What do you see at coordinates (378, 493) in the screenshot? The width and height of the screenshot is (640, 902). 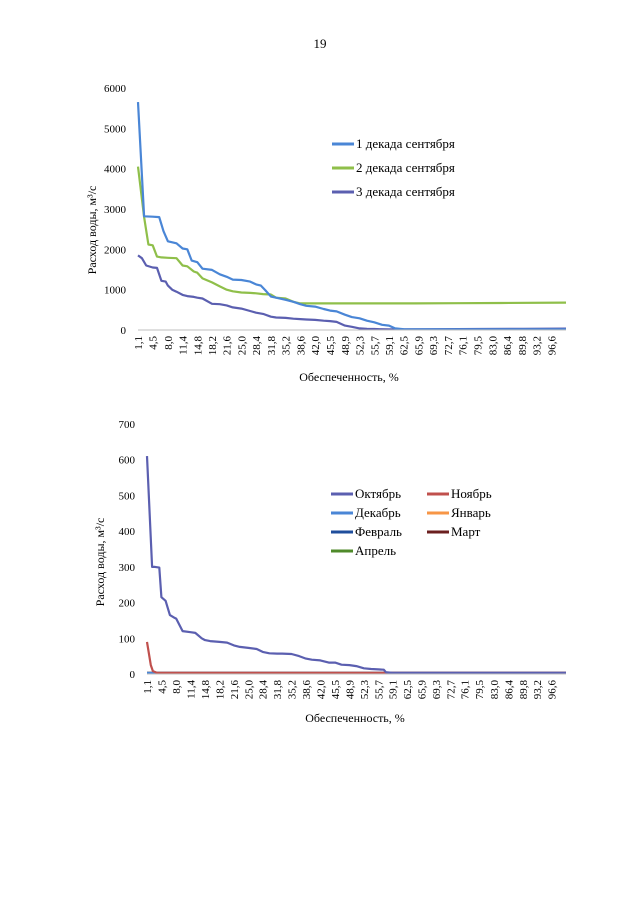 I see `legend-label: Октябрь` at bounding box center [378, 493].